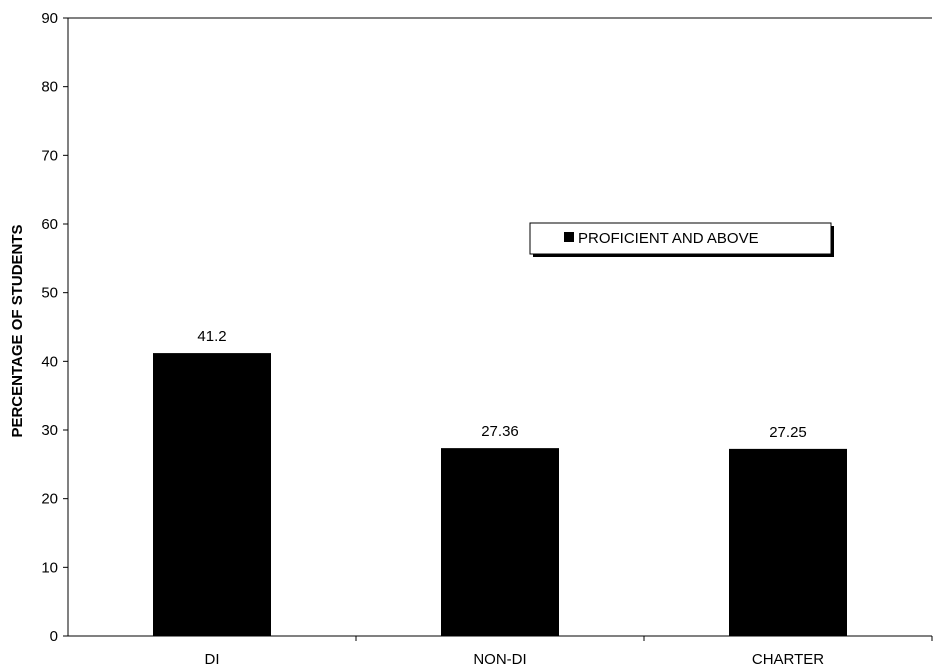  Describe the element at coordinates (54, 327) in the screenshot. I see `y-axis-ticks: 0 10 20 30 40 50 60 70 80 90` at that location.